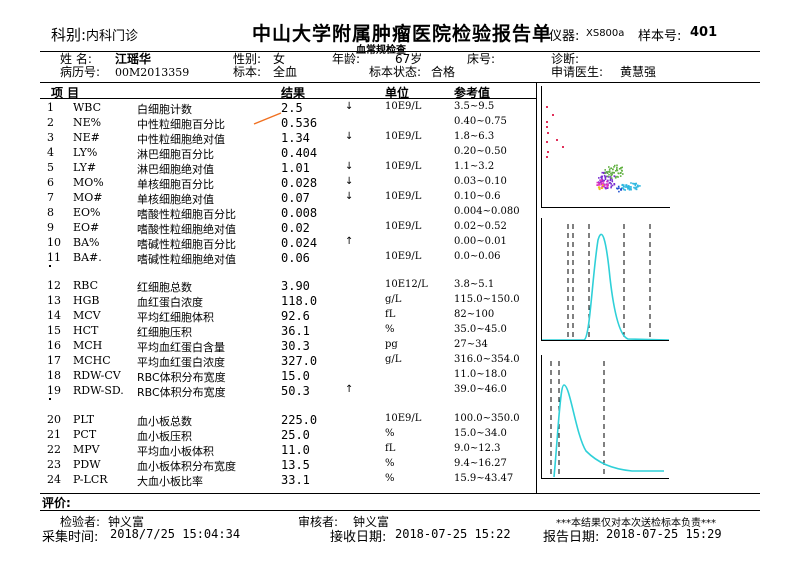  I want to click on reference-range: 3.8~5.1, so click(474, 284).